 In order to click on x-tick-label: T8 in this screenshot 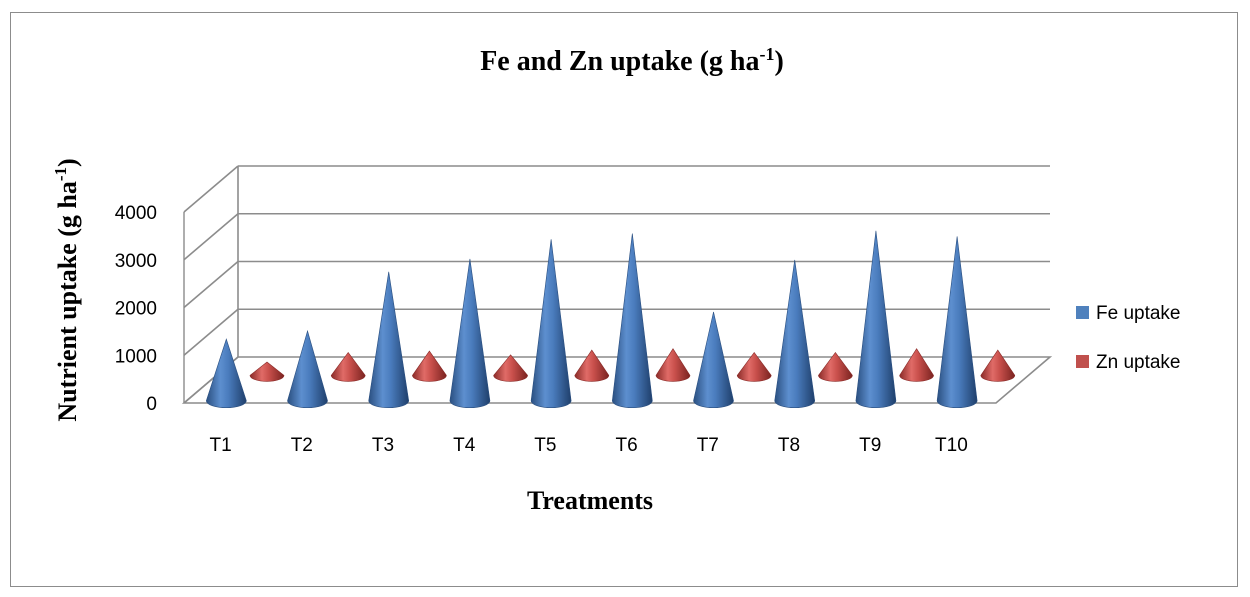, I will do `click(789, 445)`.